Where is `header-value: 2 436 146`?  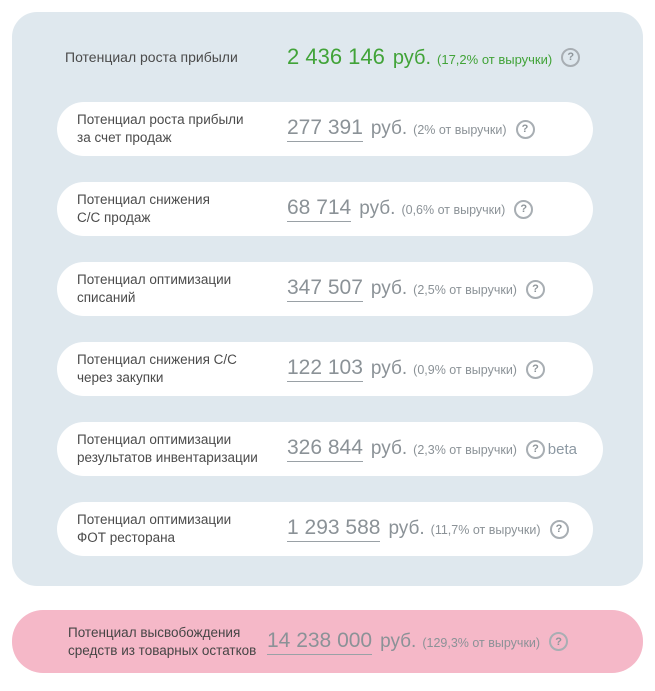
header-value: 2 436 146 is located at coordinates (336, 56).